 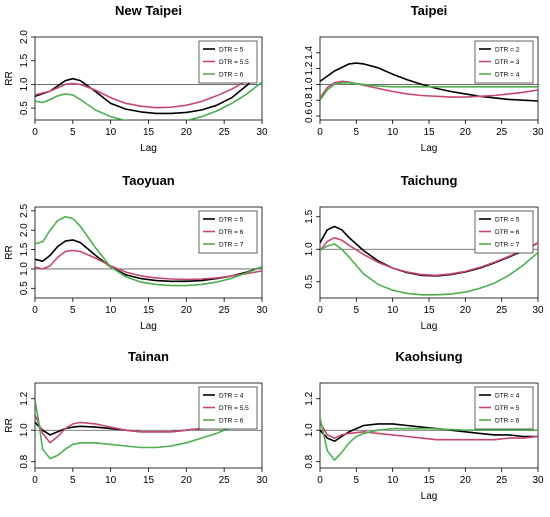 I want to click on y-tick-label: 2.0, so click(x=24, y=37).